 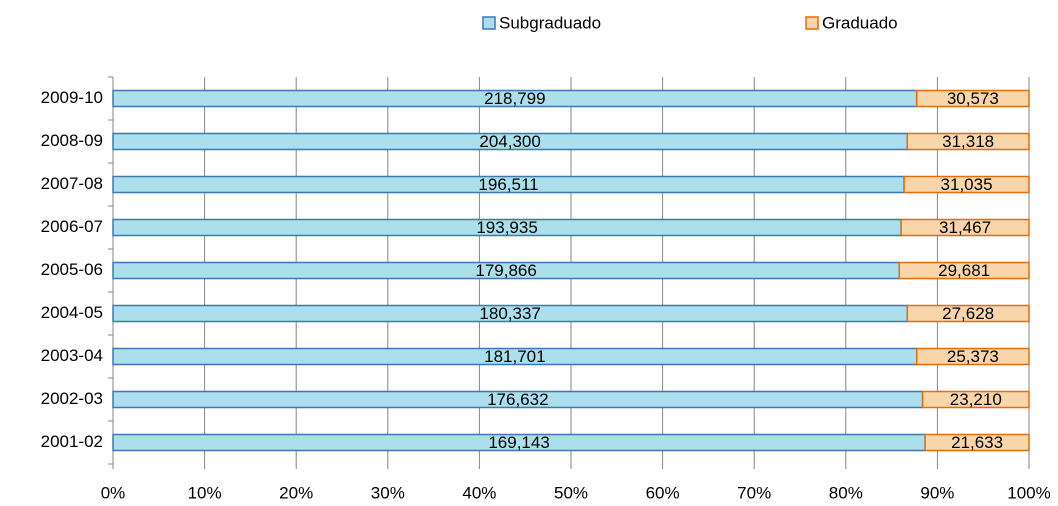 I want to click on value-label: 179,866, so click(x=505, y=270).